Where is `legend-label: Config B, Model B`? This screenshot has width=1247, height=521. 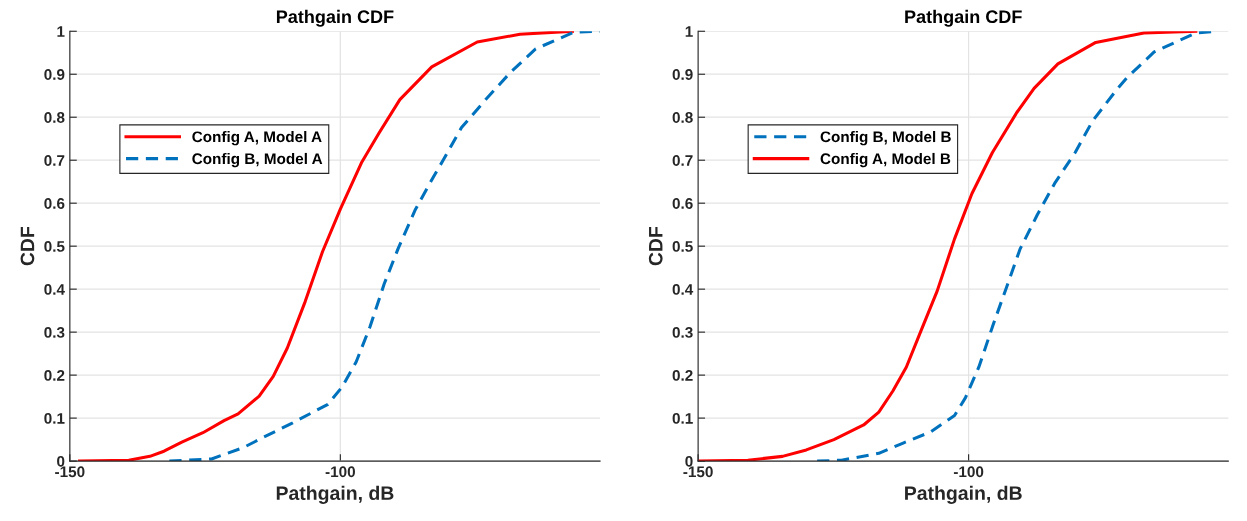
legend-label: Config B, Model B is located at coordinates (885, 138).